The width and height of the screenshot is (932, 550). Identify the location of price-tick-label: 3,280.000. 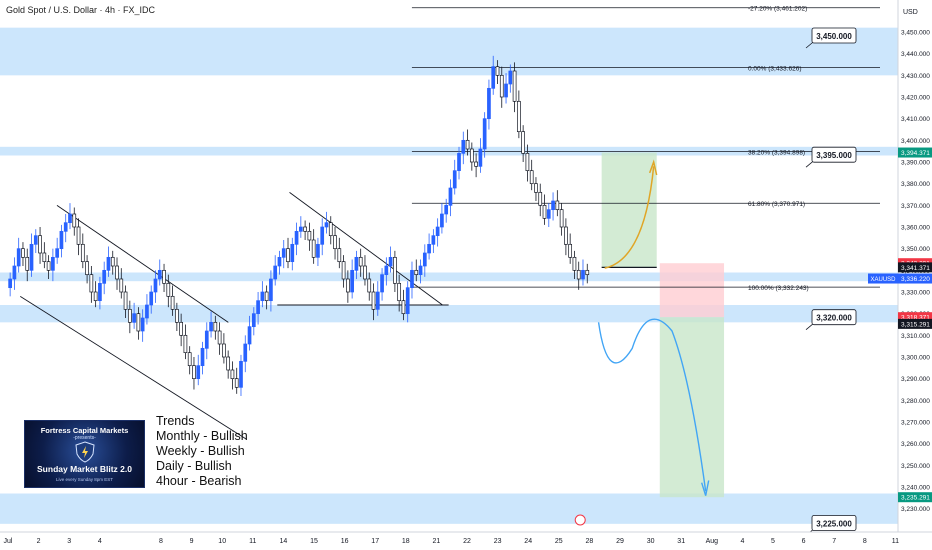
(915, 401).